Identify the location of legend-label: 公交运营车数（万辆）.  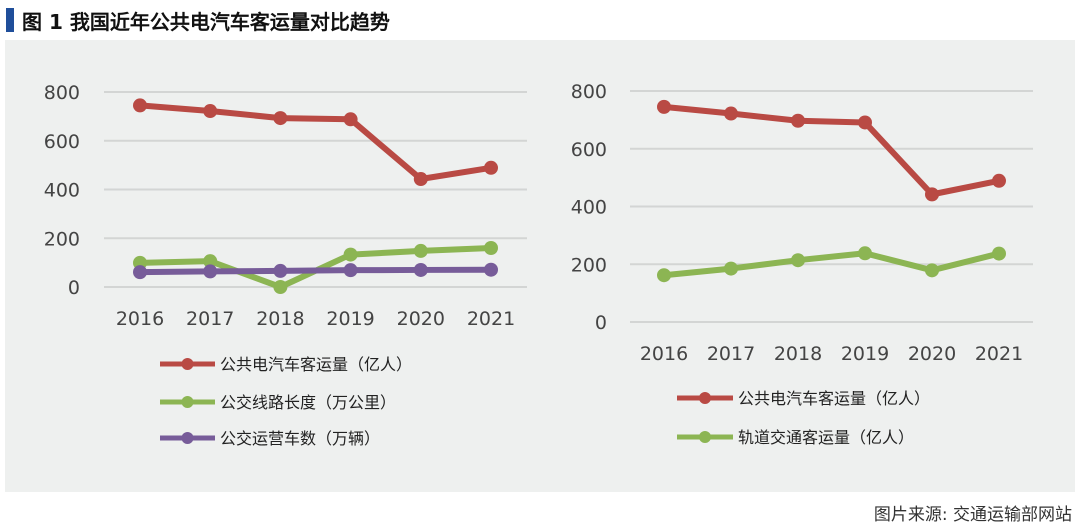
(300, 438).